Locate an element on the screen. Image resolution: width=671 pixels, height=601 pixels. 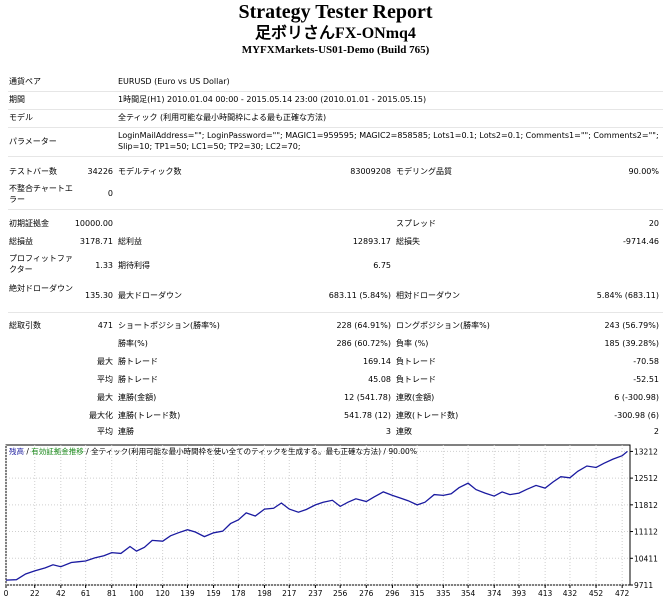
gross-total-value: 3178.71 is located at coordinates (96, 241).